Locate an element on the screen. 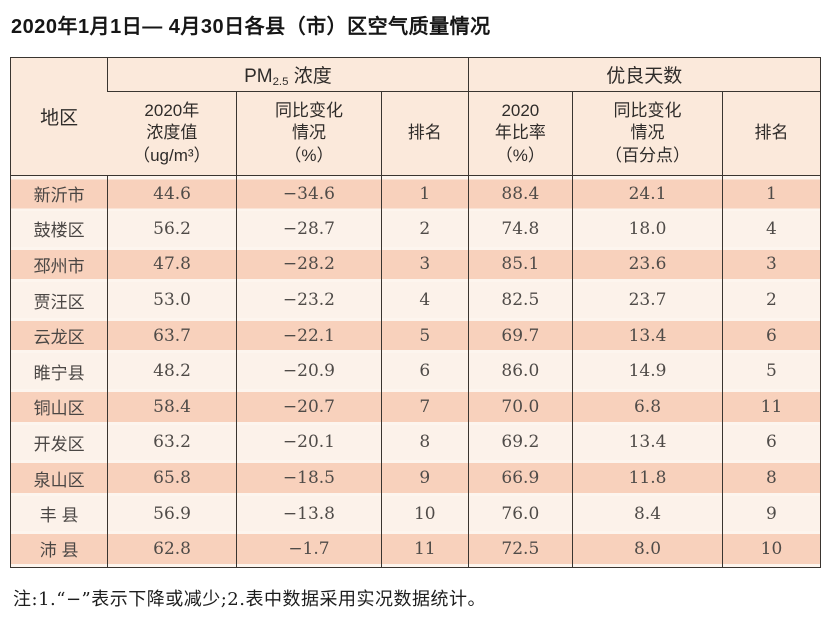 The width and height of the screenshot is (825, 620). good-rank-cell: 1 is located at coordinates (771, 193).